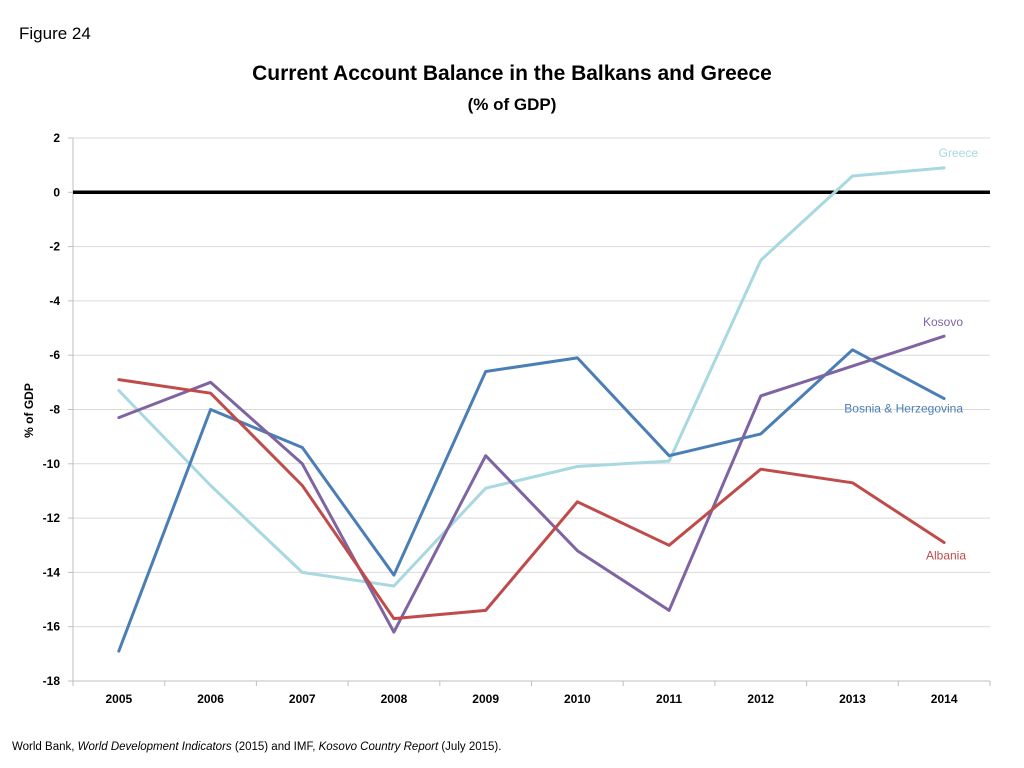 Image resolution: width=1024 pixels, height=768 pixels. What do you see at coordinates (54, 301) in the screenshot?
I see `y-tick-label: -4` at bounding box center [54, 301].